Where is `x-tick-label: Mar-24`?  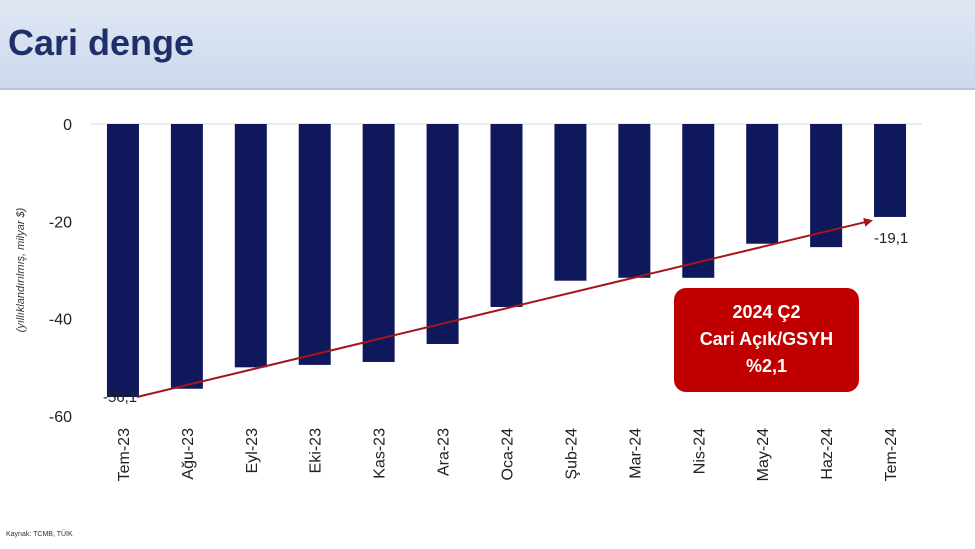 x-tick-label: Mar-24 is located at coordinates (635, 453).